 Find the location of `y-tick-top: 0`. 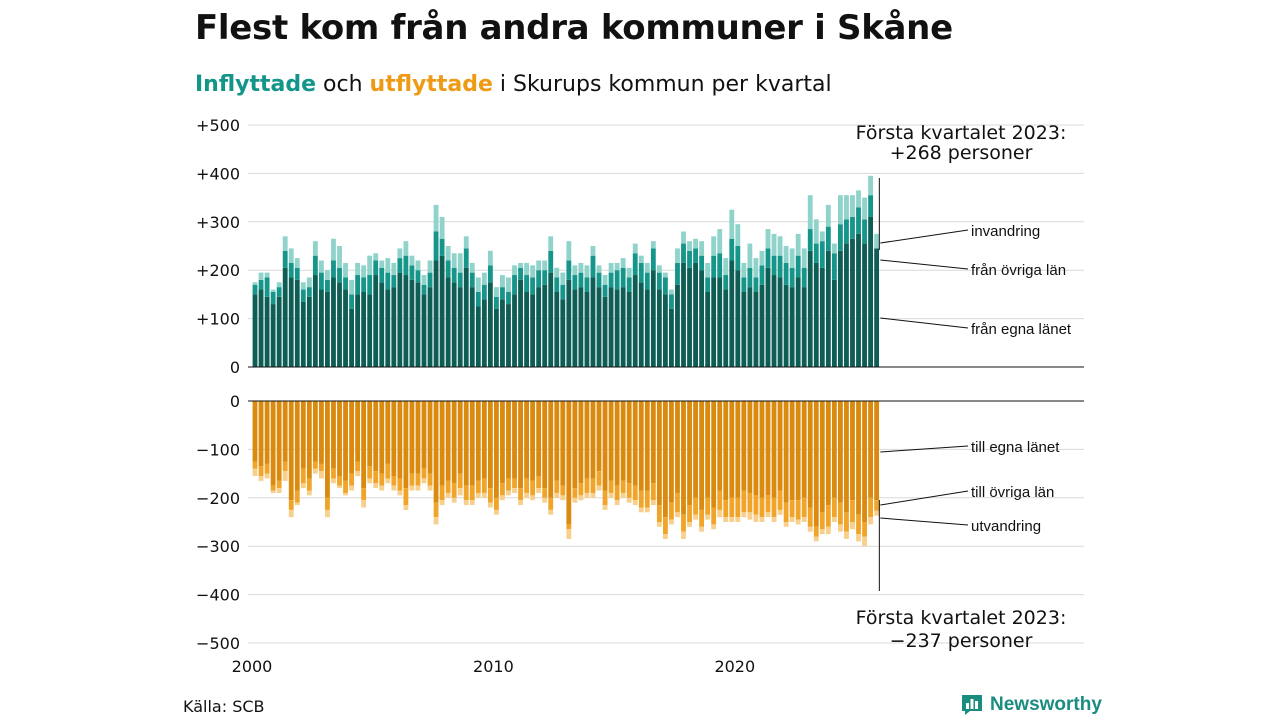

y-tick-top: 0 is located at coordinates (235, 367).